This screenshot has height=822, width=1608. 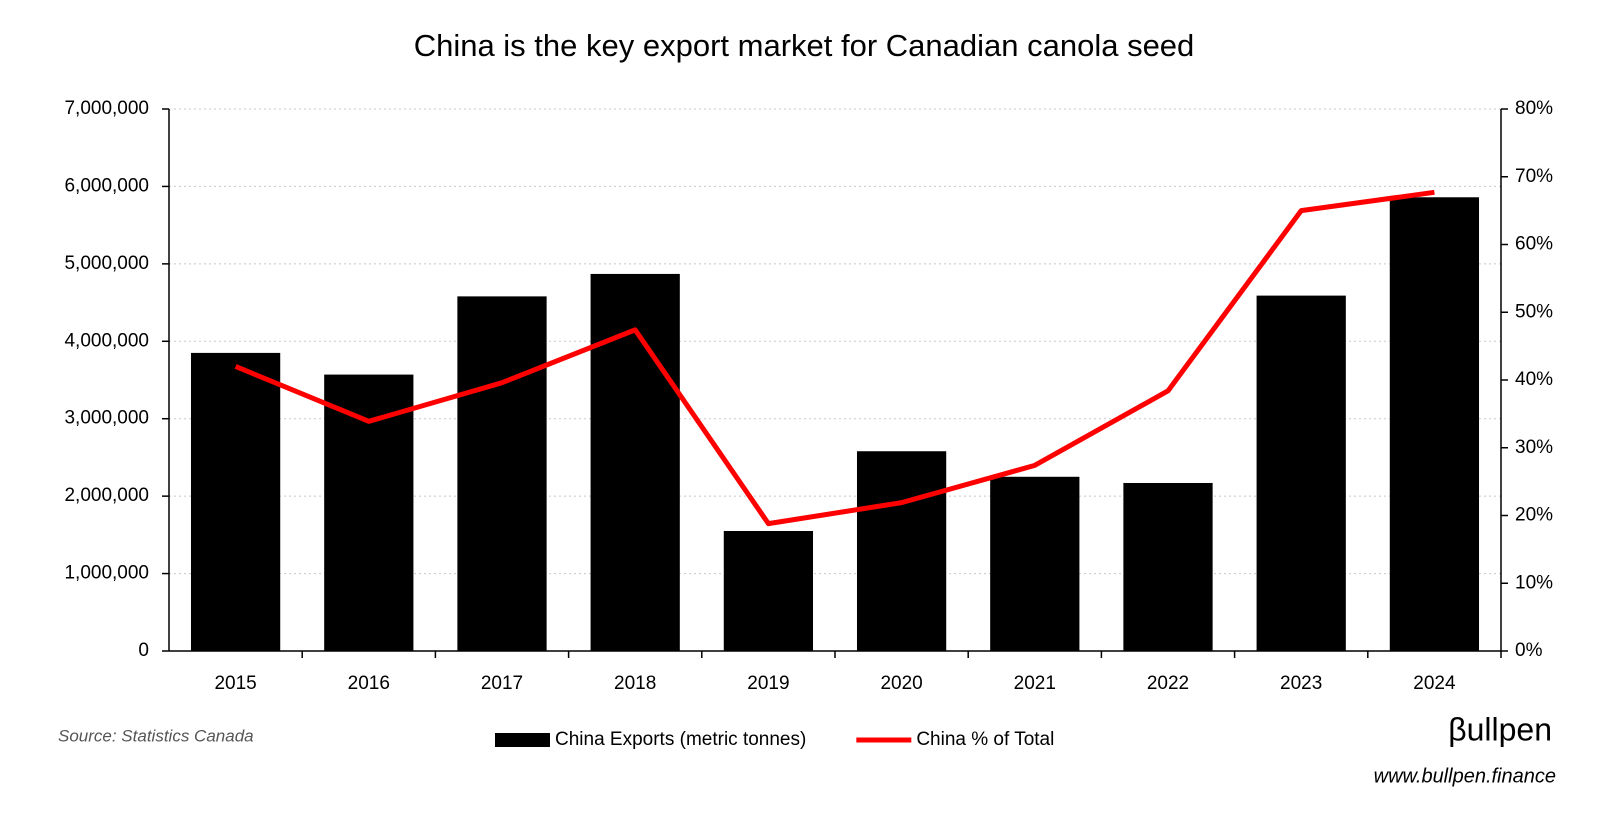 I want to click on y-tick-label: 0, so click(x=143, y=650).